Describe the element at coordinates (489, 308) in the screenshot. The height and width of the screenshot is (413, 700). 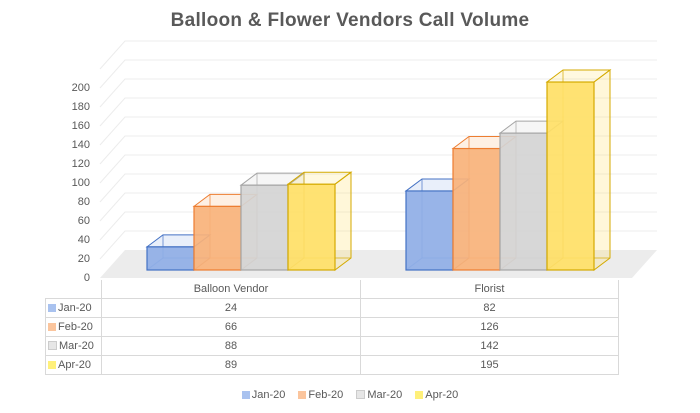
I see `table-cell: 82` at that location.